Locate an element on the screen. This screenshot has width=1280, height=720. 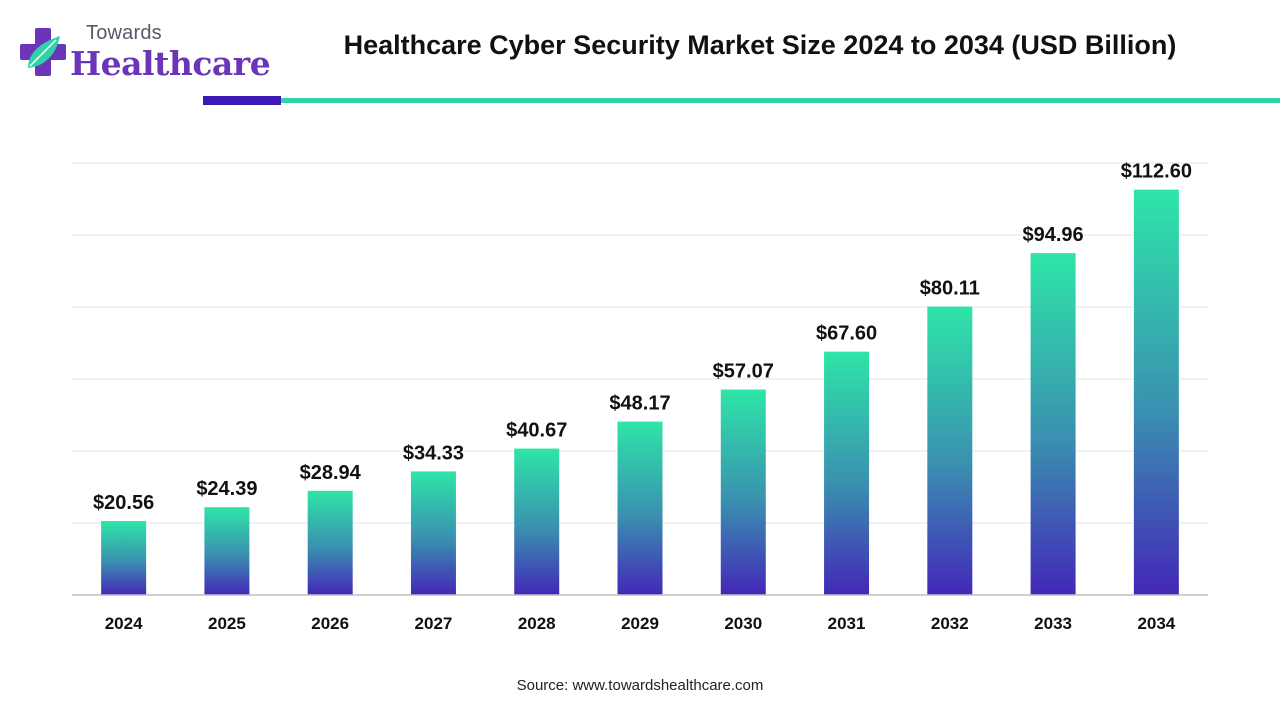
header-divider-line is located at coordinates (780, 100).